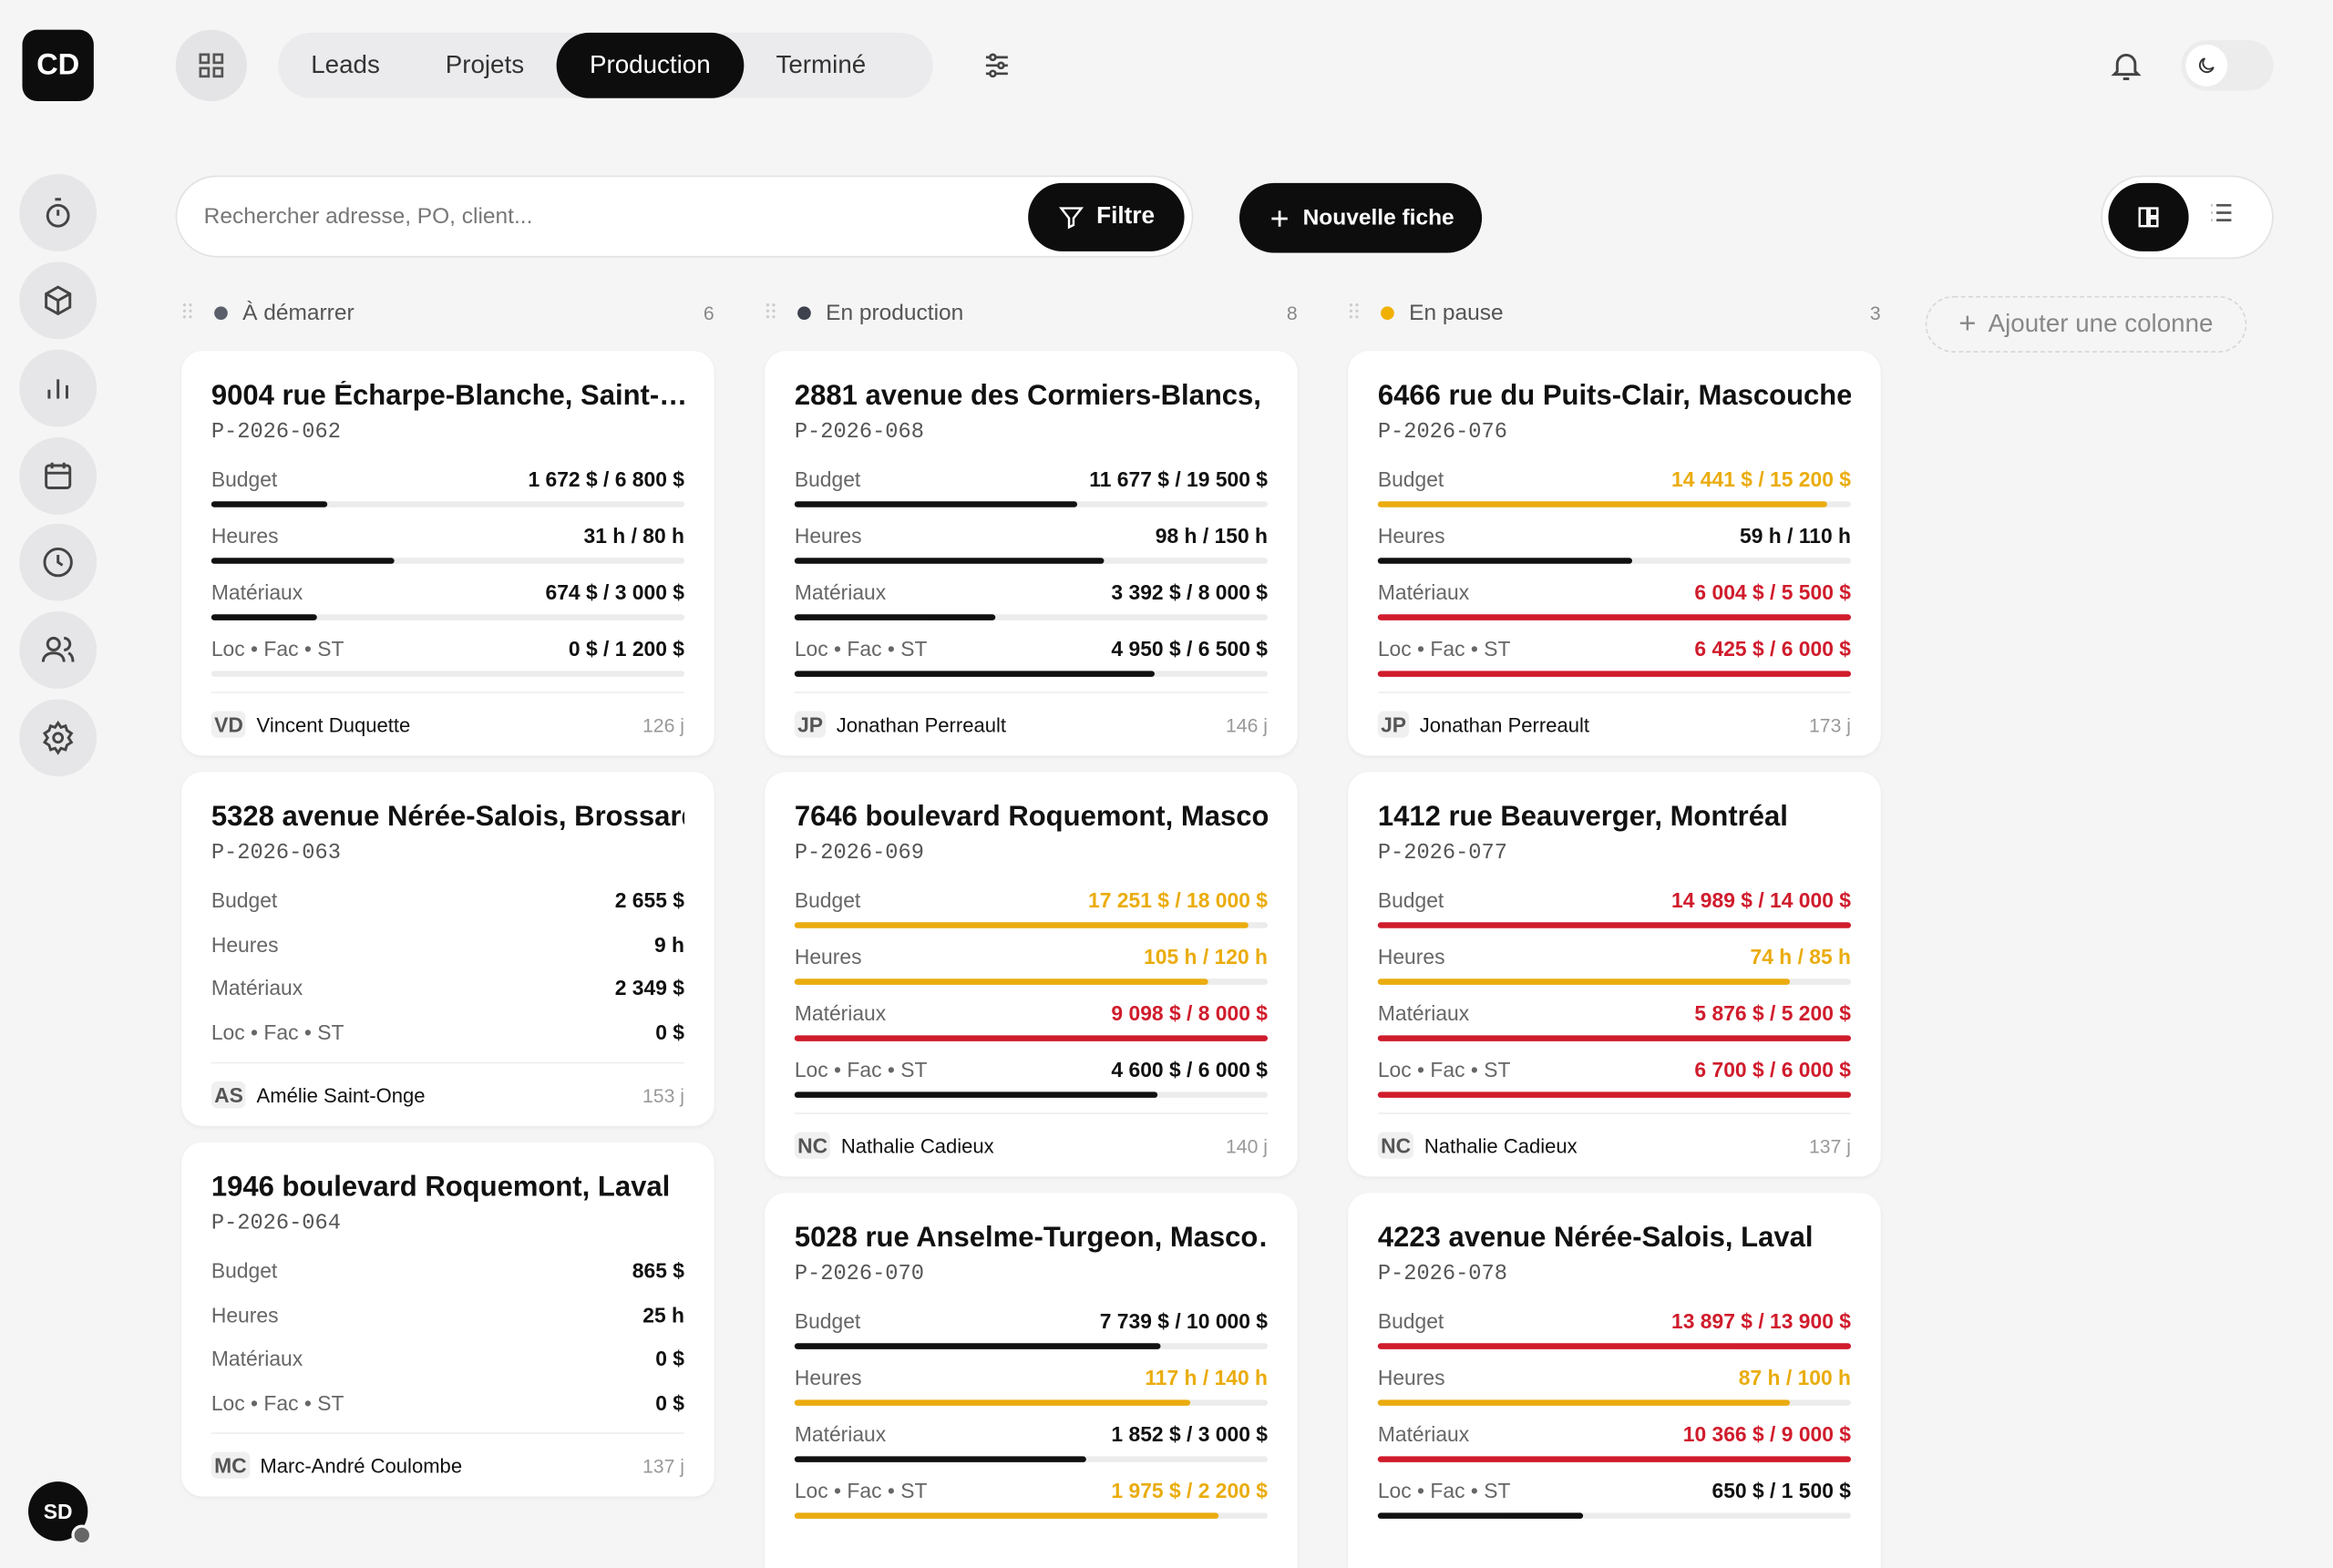 This screenshot has width=2333, height=1568. What do you see at coordinates (1773, 1069) in the screenshot?
I see `metric-value: 6 700 $ / 6 000 $` at bounding box center [1773, 1069].